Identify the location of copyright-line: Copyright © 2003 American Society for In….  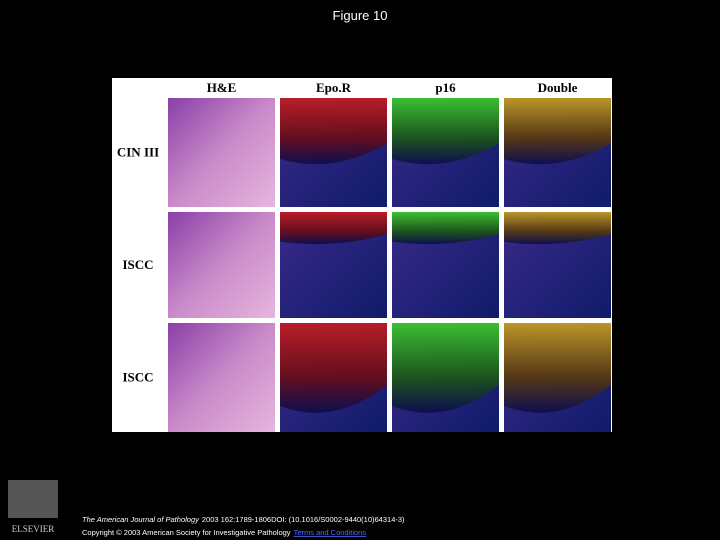
(224, 532).